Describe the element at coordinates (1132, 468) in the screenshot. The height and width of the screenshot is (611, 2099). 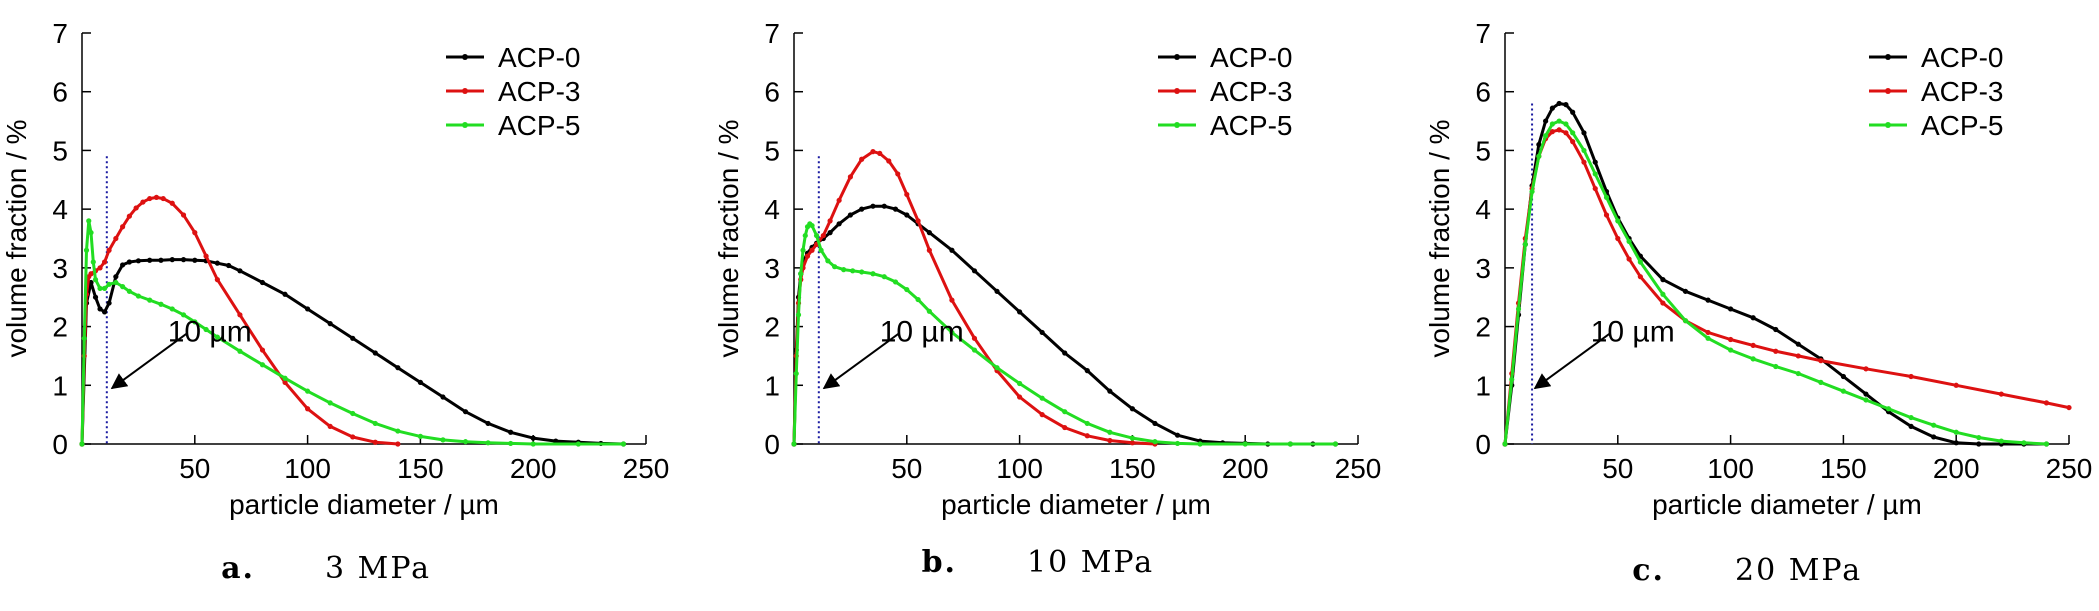
I see `x-tick-label: 150` at that location.